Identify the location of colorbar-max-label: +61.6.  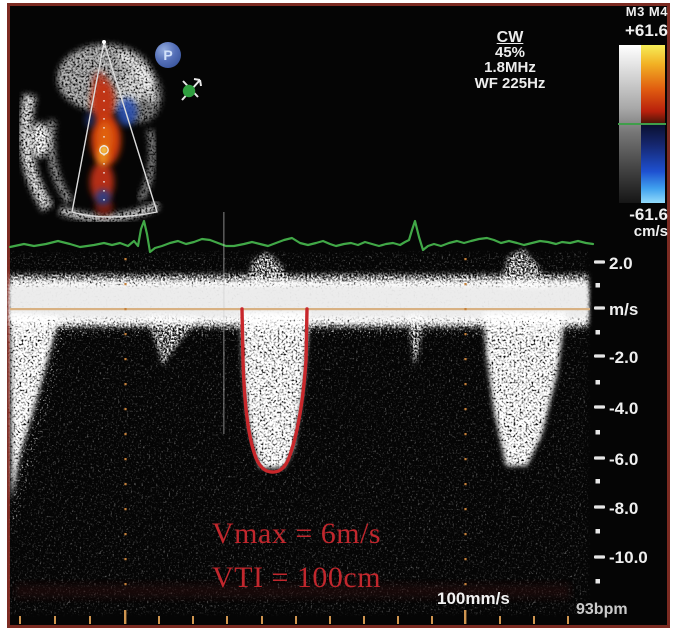
(646, 30).